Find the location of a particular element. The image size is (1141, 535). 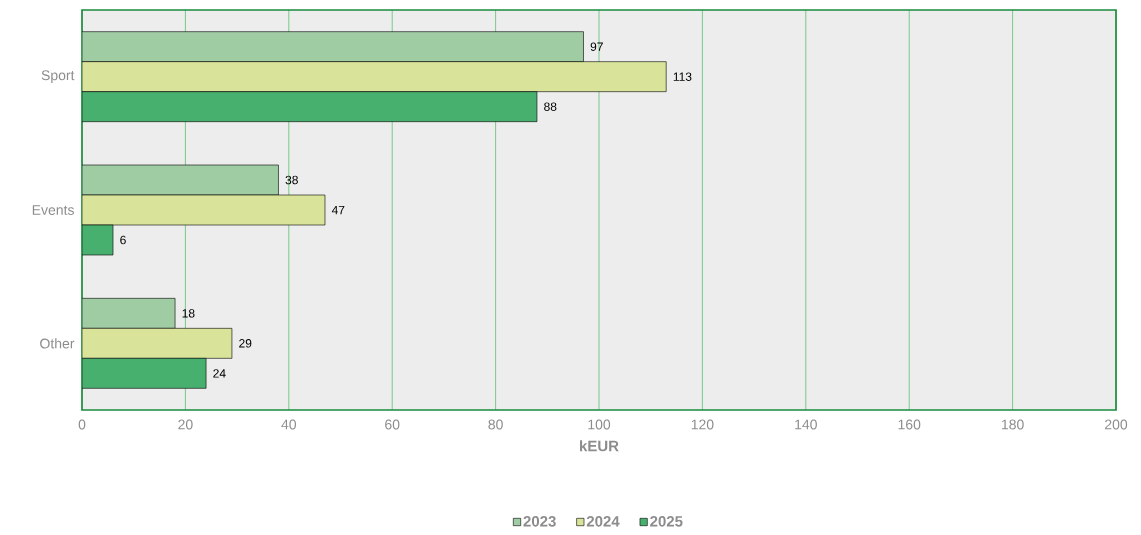

x-tick-label: 160 is located at coordinates (909, 424).